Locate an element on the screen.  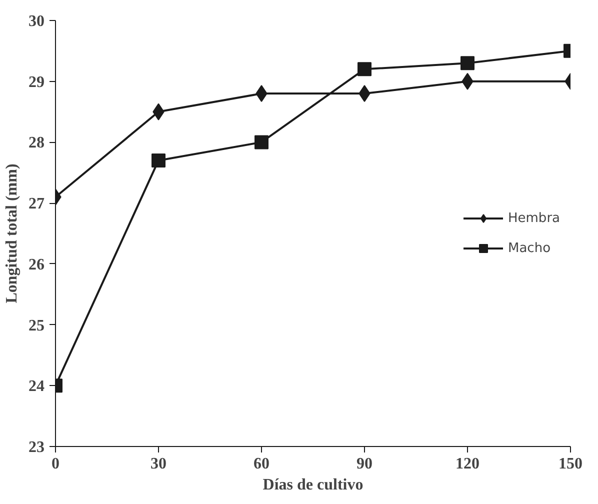
x-tick-label: 0 is located at coordinates (56, 464).